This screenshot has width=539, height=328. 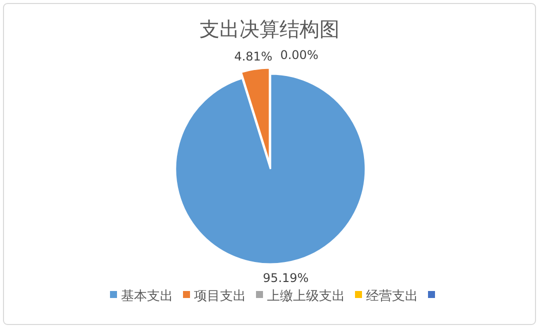 What do you see at coordinates (253, 56) in the screenshot?
I see `data-label: 4.81%` at bounding box center [253, 56].